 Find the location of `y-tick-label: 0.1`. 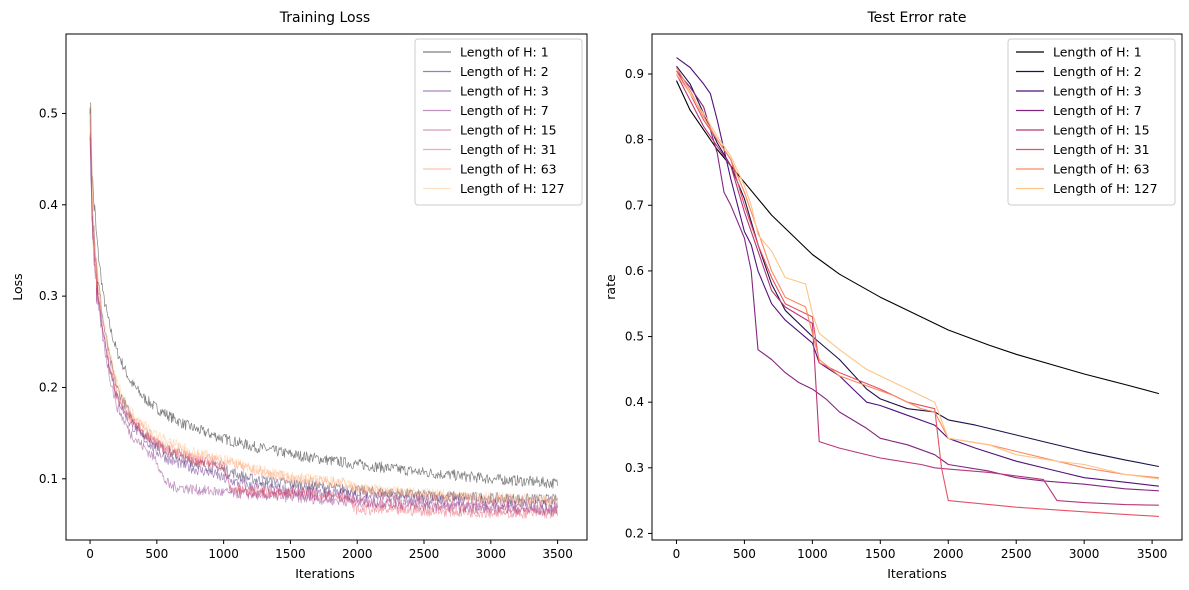

y-tick-label: 0.1 is located at coordinates (48, 479).